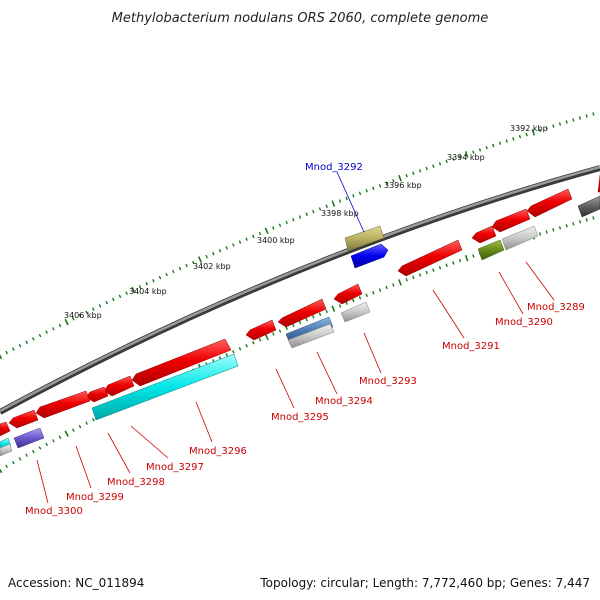  What do you see at coordinates (212, 266) in the screenshot?
I see `kbp-label-3402: 3402 kbp` at bounding box center [212, 266].